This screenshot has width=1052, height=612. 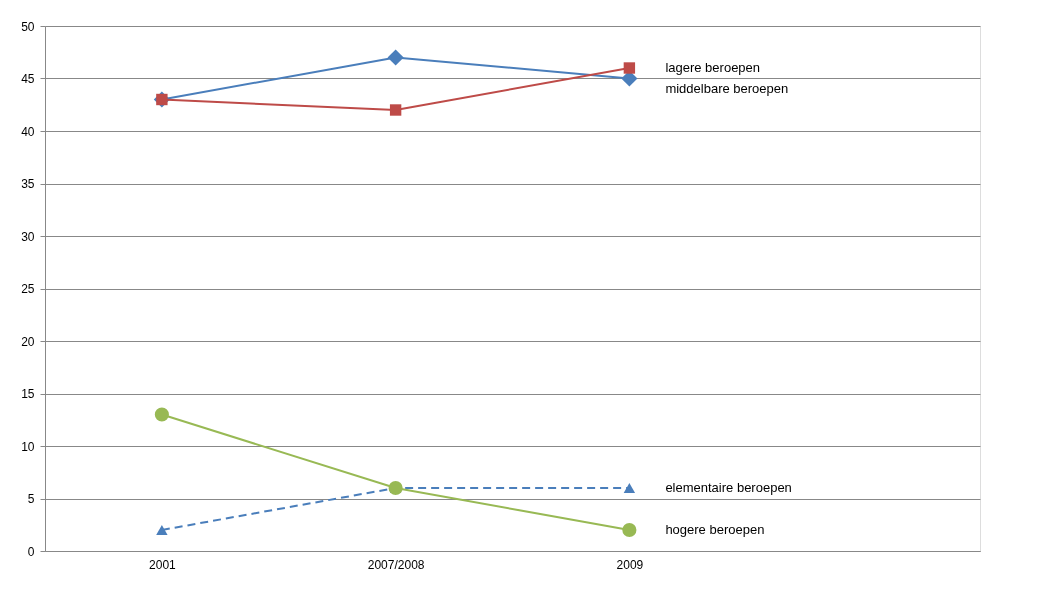 I want to click on y-tick-label: 50, so click(x=28, y=26).